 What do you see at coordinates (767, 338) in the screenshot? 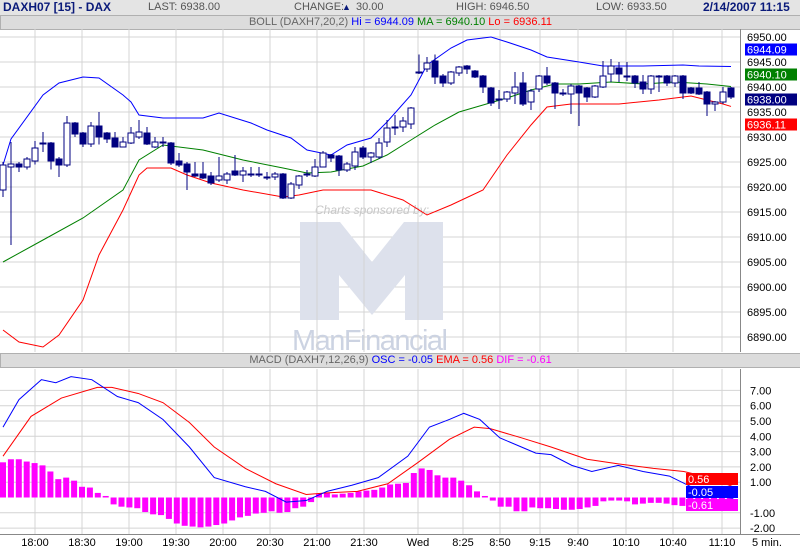
I see `price-tick-label: 6890.00` at bounding box center [767, 338].